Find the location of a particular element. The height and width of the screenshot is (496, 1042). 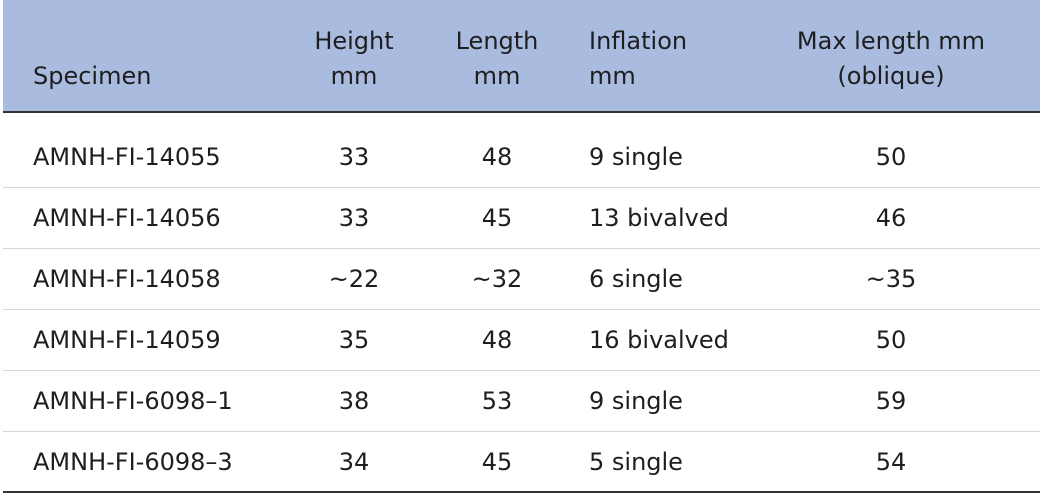

header-cell: Specimen is located at coordinates (92, 75).